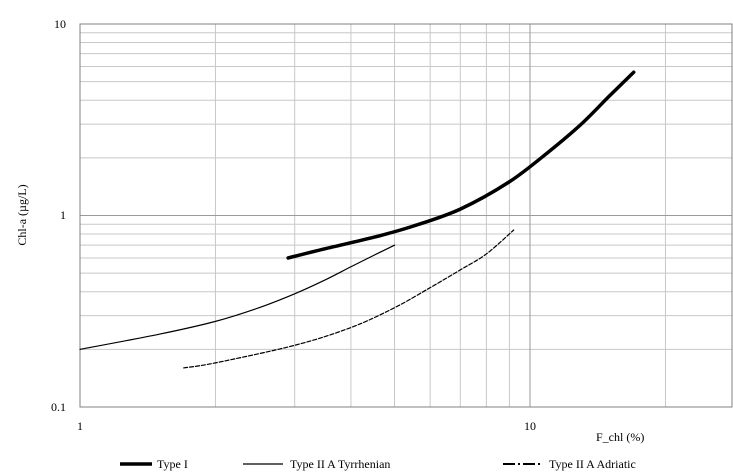 The height and width of the screenshot is (474, 733). What do you see at coordinates (620, 437) in the screenshot?
I see `x-axis-label: F_chl (%)` at bounding box center [620, 437].